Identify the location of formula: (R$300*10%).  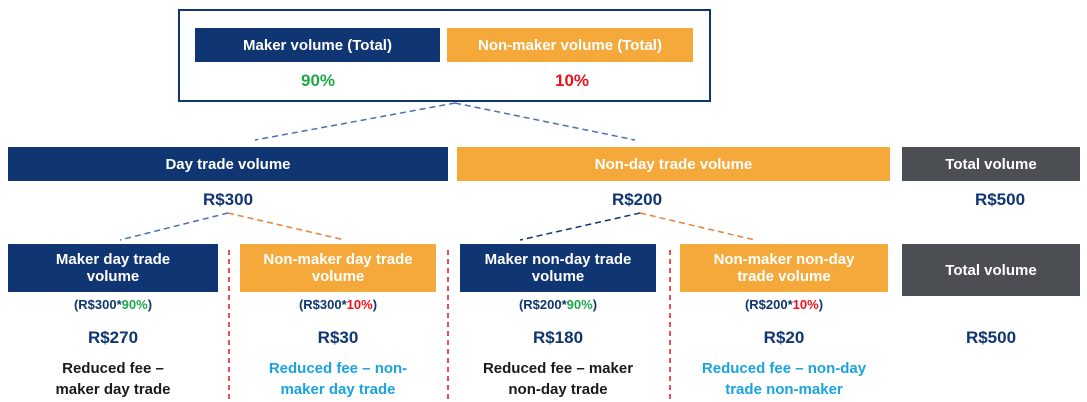
(338, 304).